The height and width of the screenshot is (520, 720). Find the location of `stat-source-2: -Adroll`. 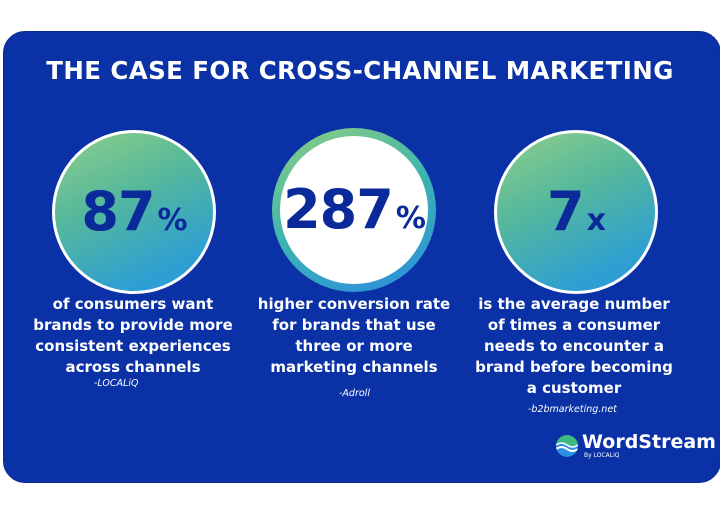

stat-source-2: -Adroll is located at coordinates (354, 393).